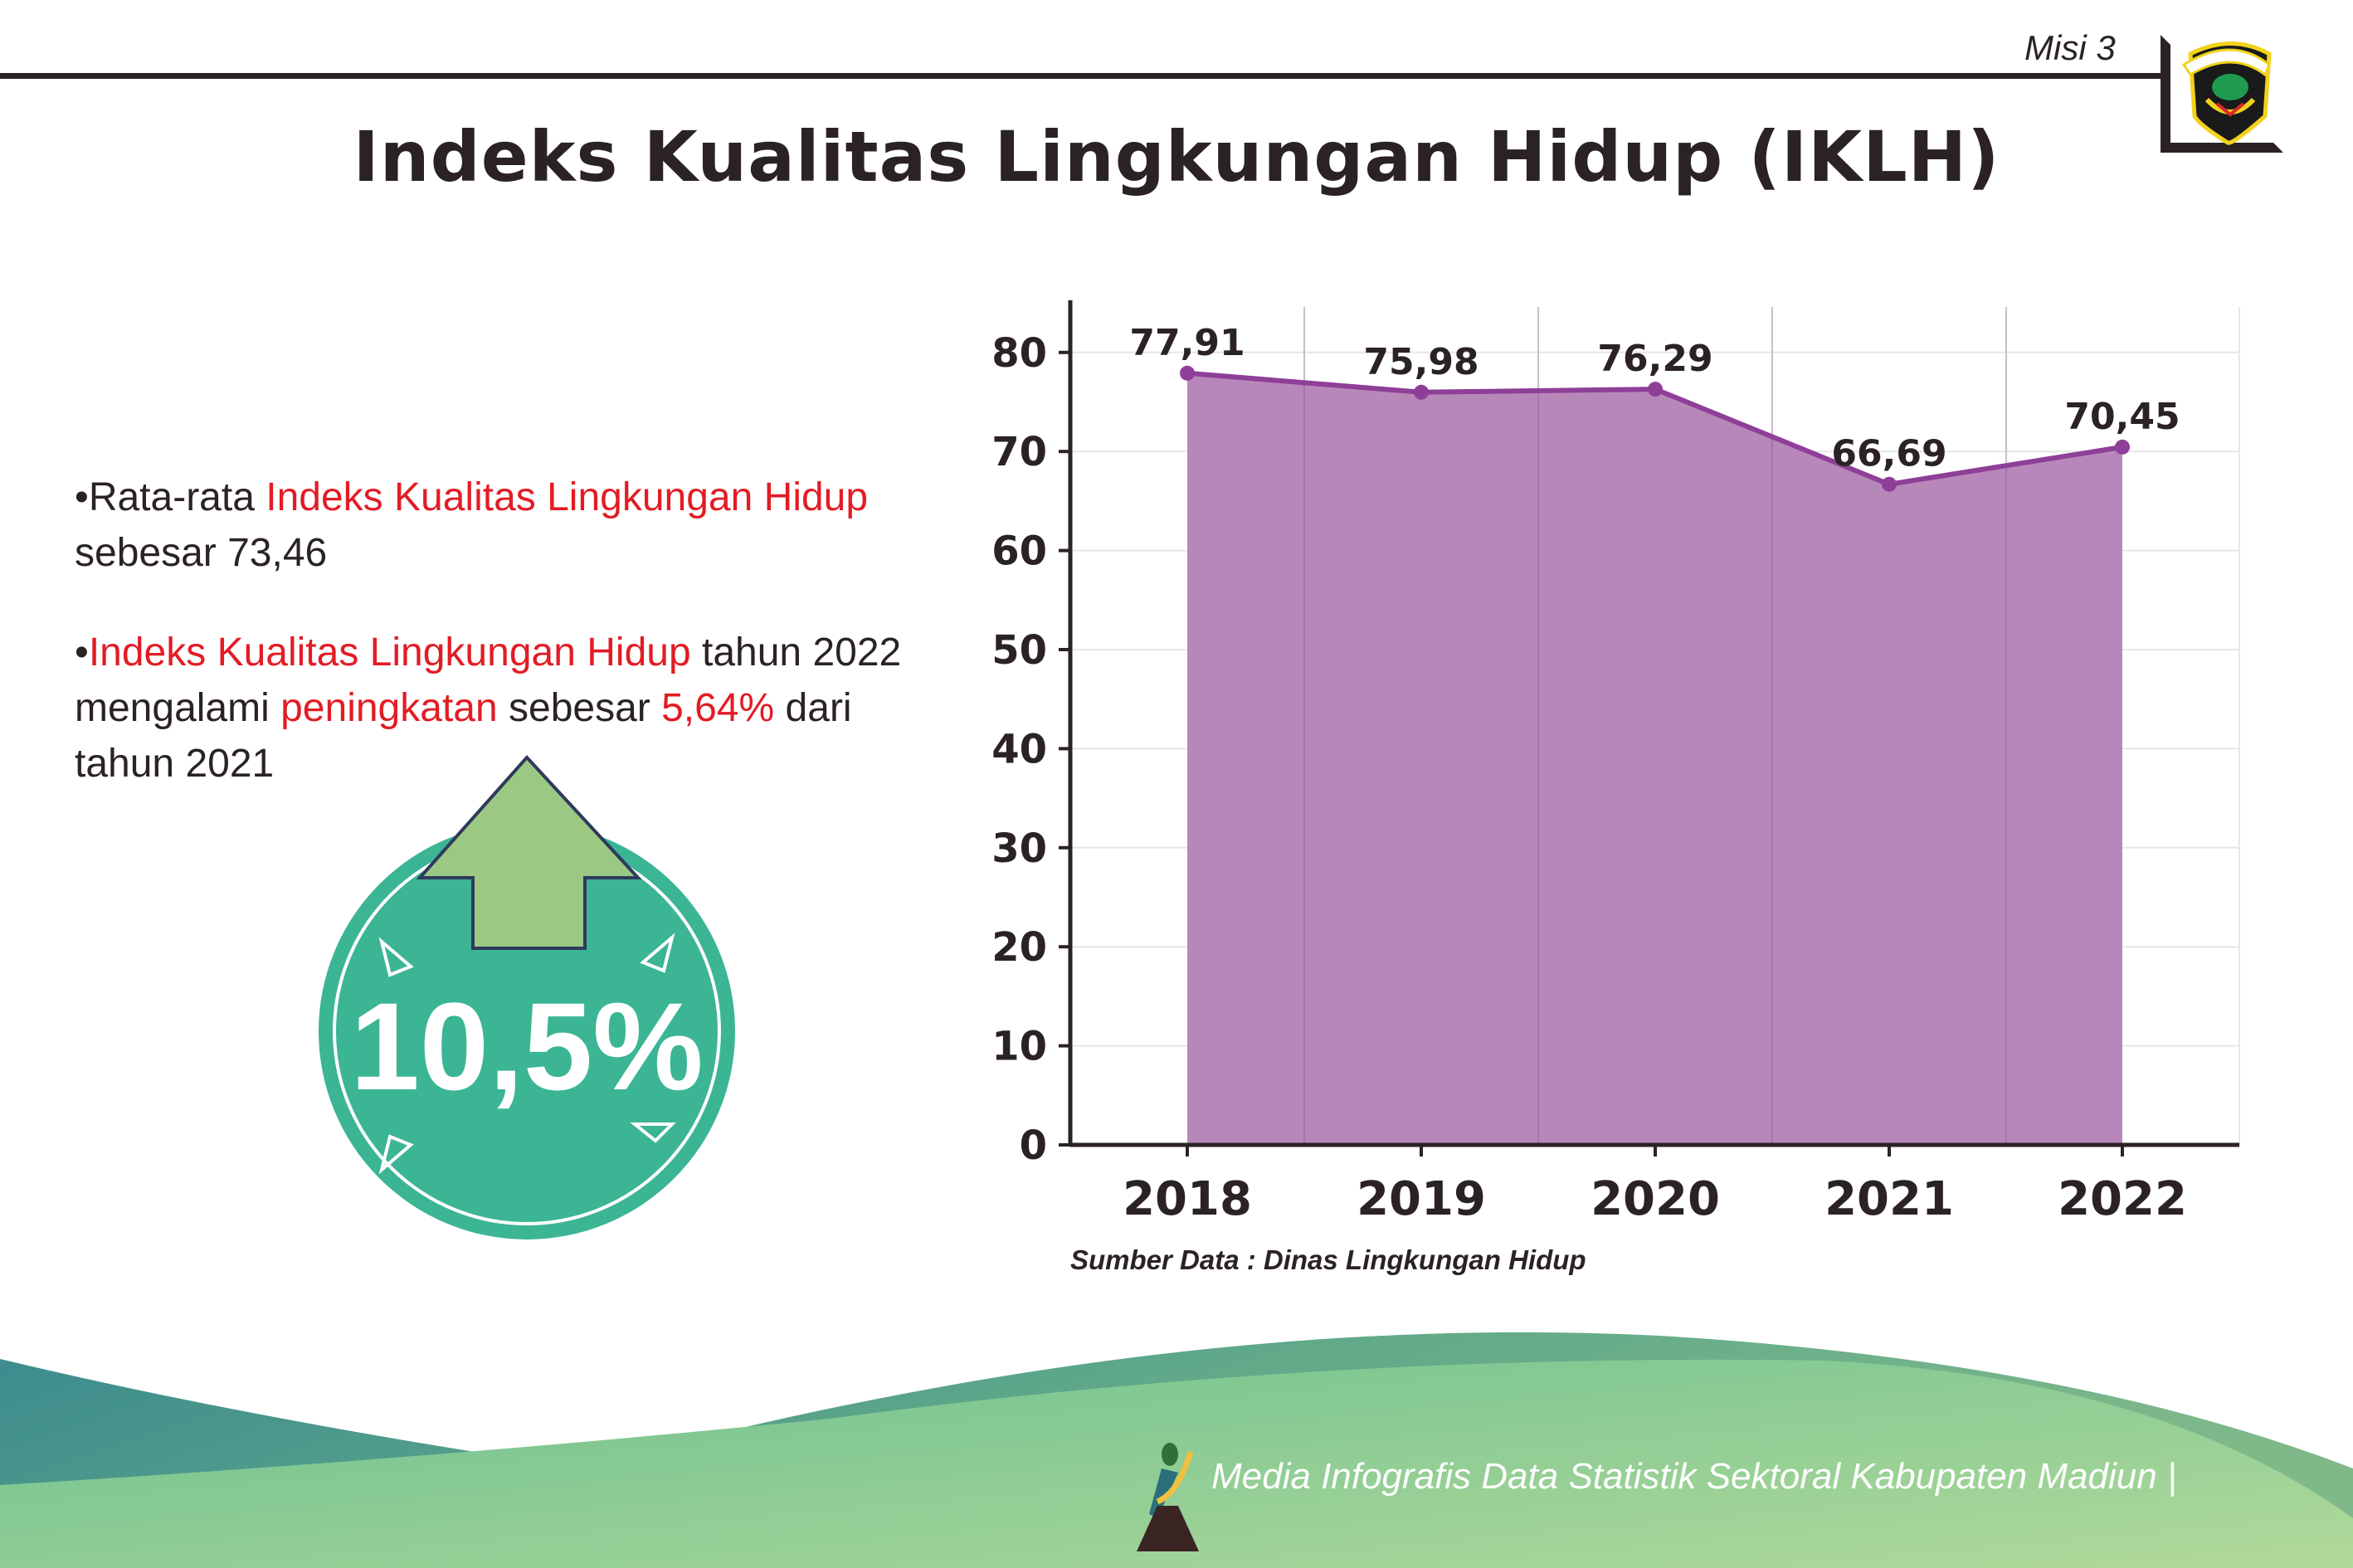 The width and height of the screenshot is (2353, 1568). Describe the element at coordinates (1033, 1145) in the screenshot. I see `y-tick-label-0: 0` at that location.